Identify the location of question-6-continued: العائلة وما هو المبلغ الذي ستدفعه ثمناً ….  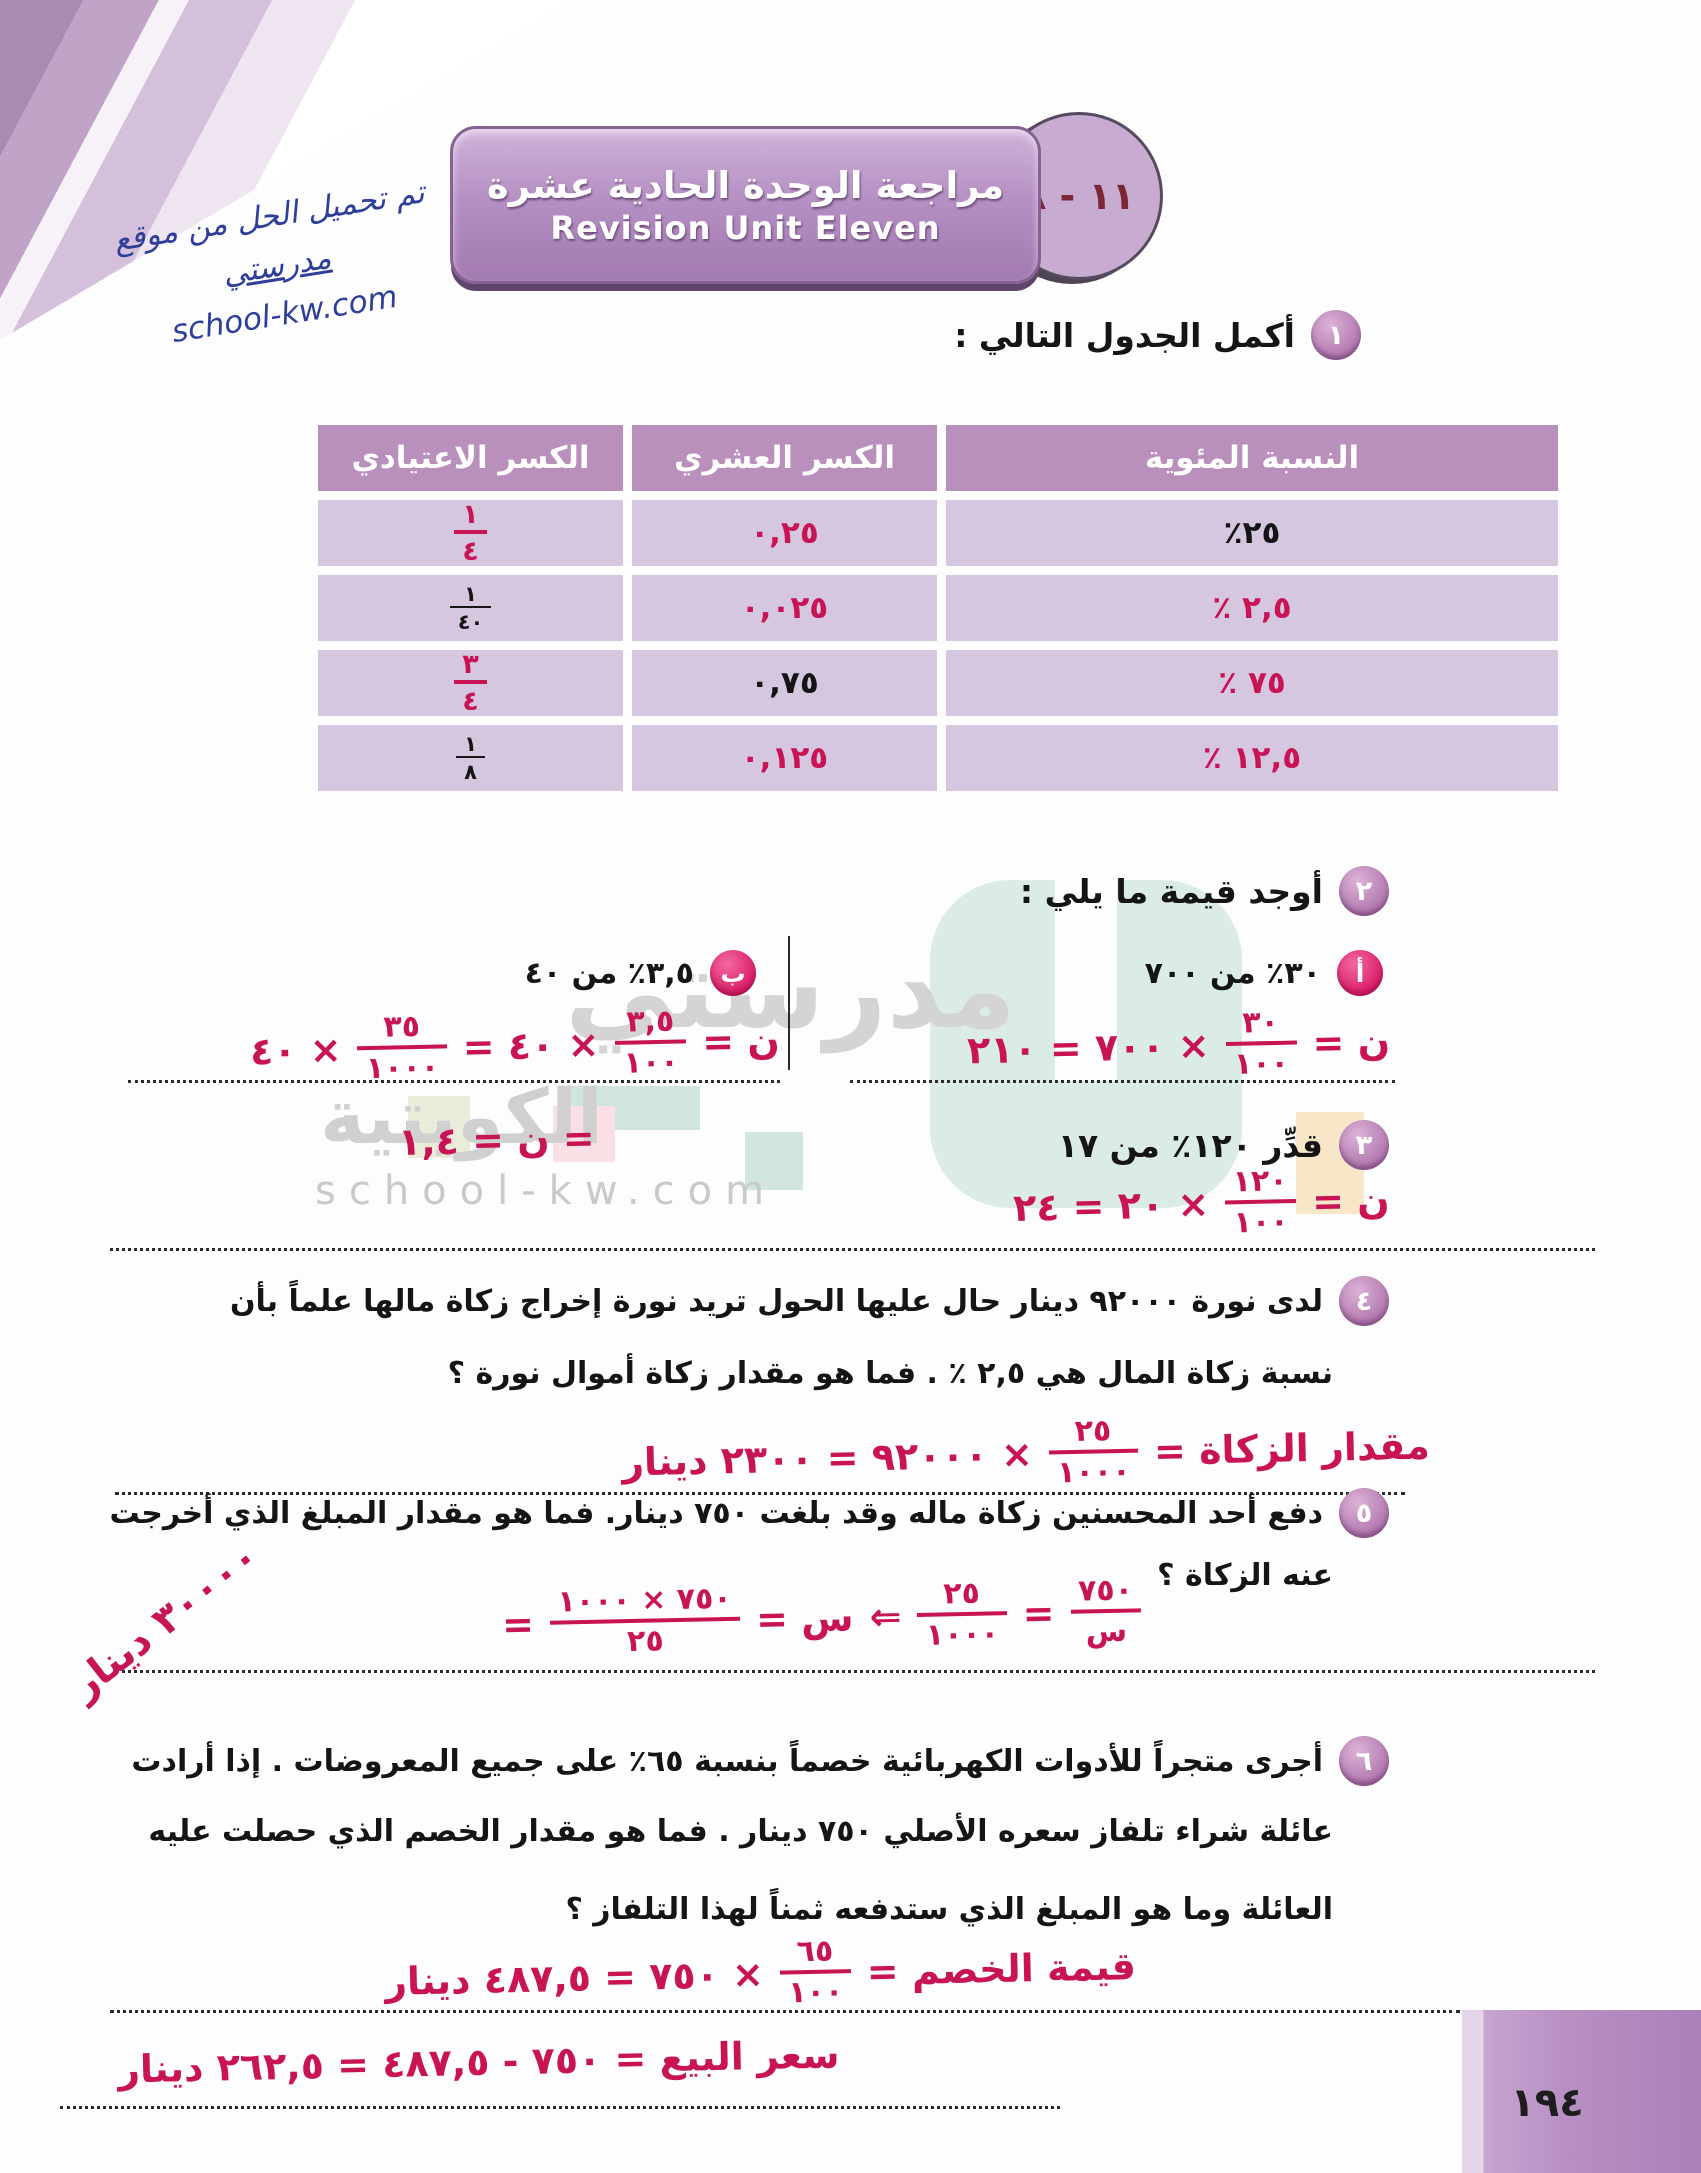
(949, 1909).